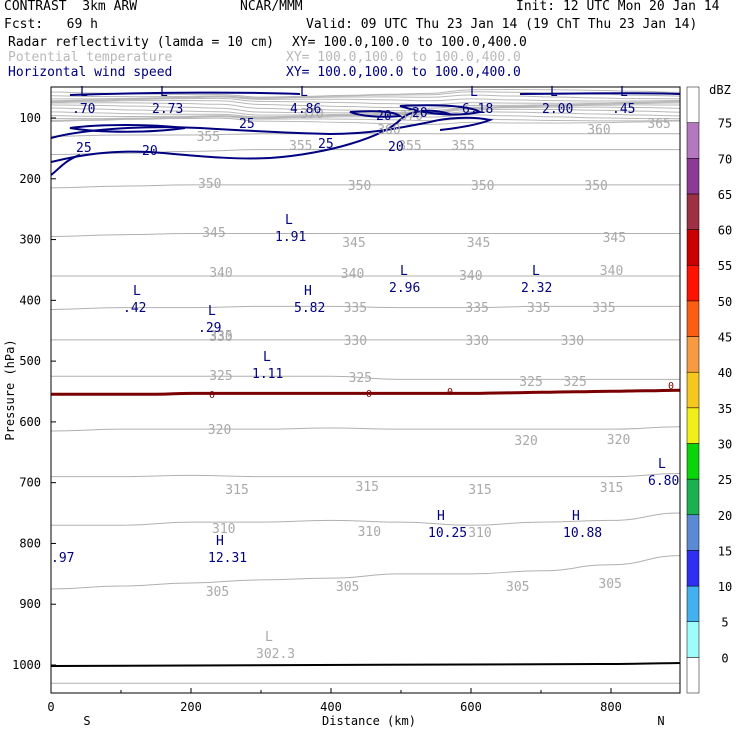 This screenshot has height=740, width=740. I want to click on field-theta-name: Potential temperature, so click(90, 57).